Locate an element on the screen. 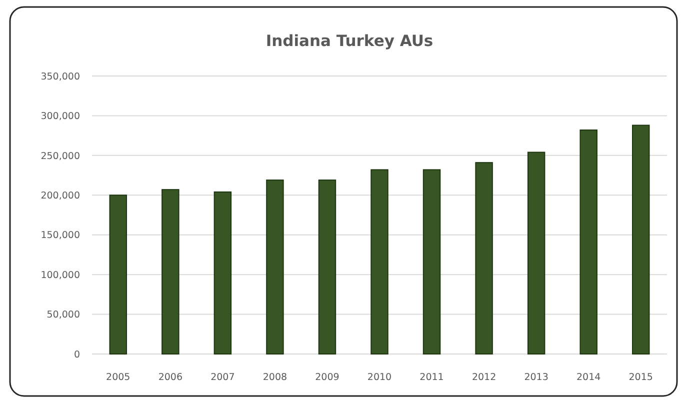 Image resolution: width=681 pixels, height=400 pixels. x-tick-label: 2010 is located at coordinates (379, 377).